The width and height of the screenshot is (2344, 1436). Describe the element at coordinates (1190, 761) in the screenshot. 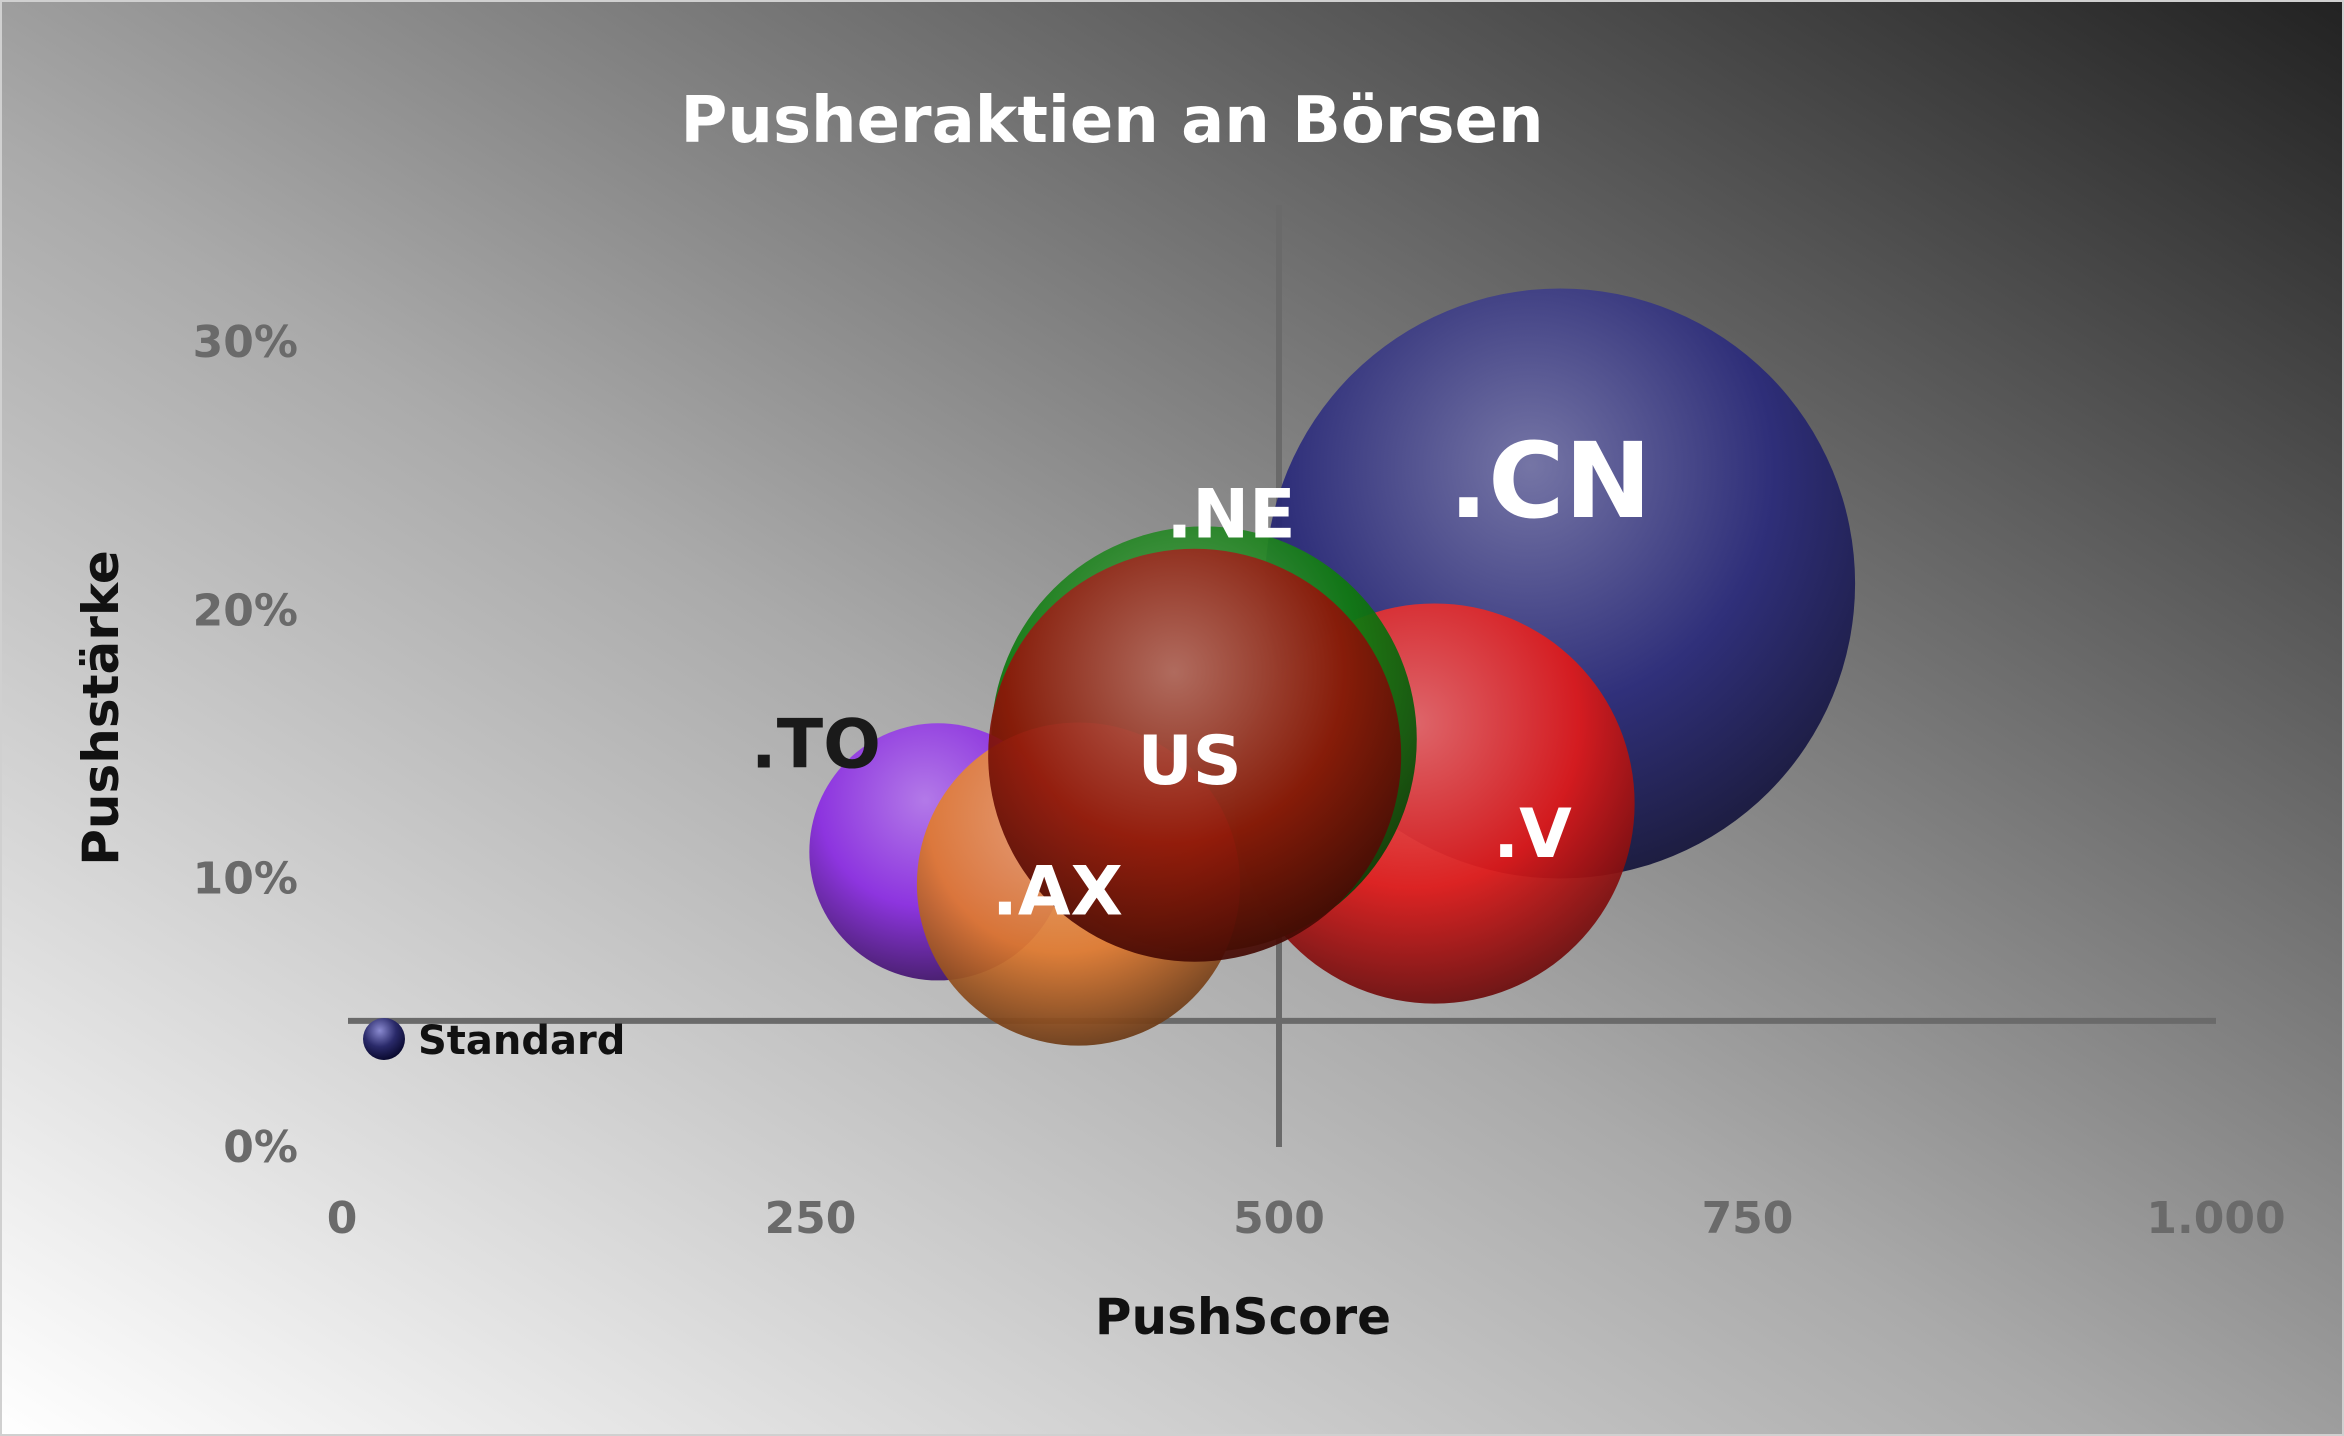

I see `bubble-label-us: US` at that location.